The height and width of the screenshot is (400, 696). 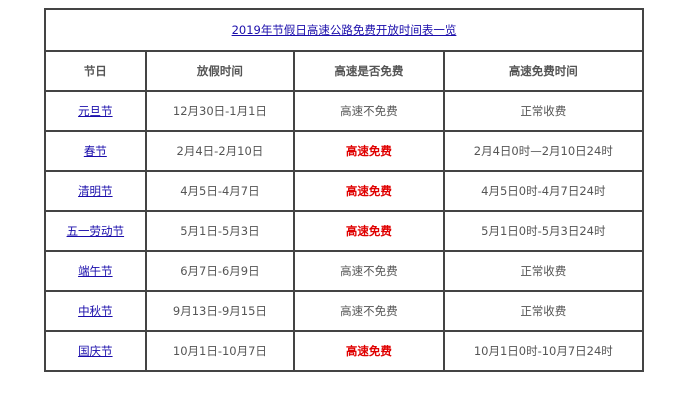 I want to click on holiday-link: 国庆节, so click(x=95, y=351).